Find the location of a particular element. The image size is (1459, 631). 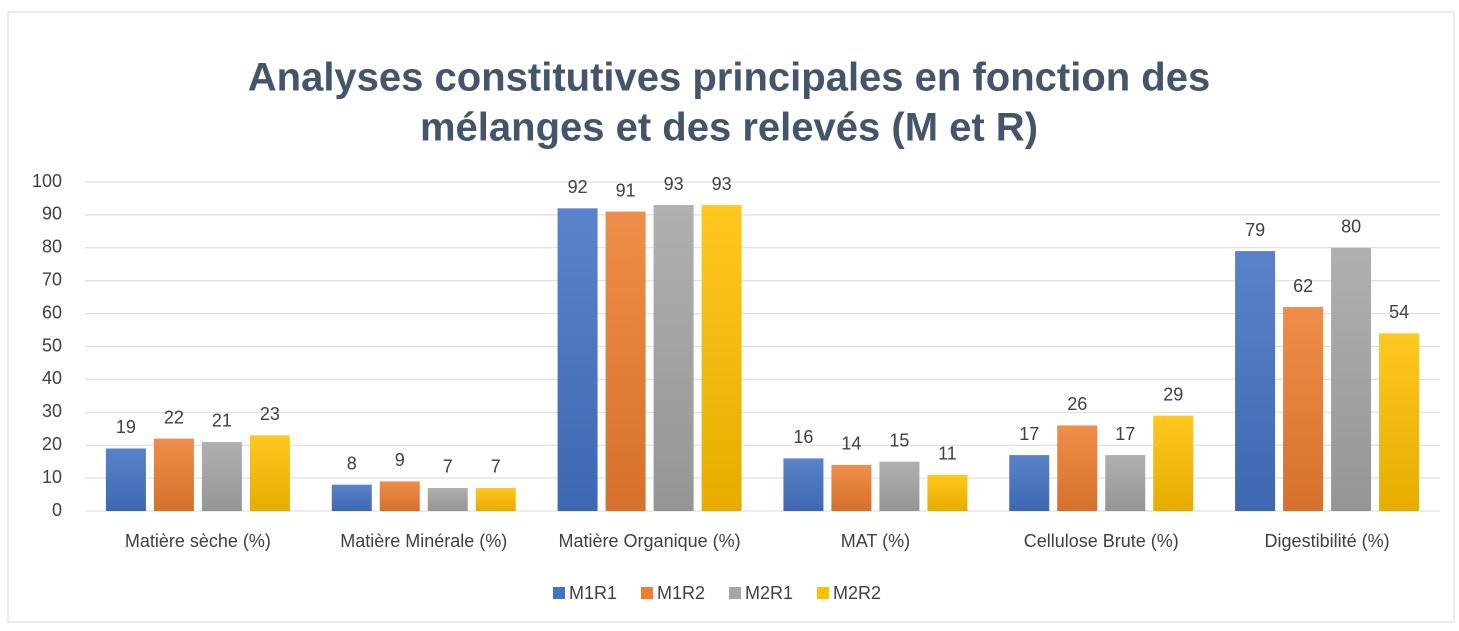

data-label: 23 is located at coordinates (270, 414).